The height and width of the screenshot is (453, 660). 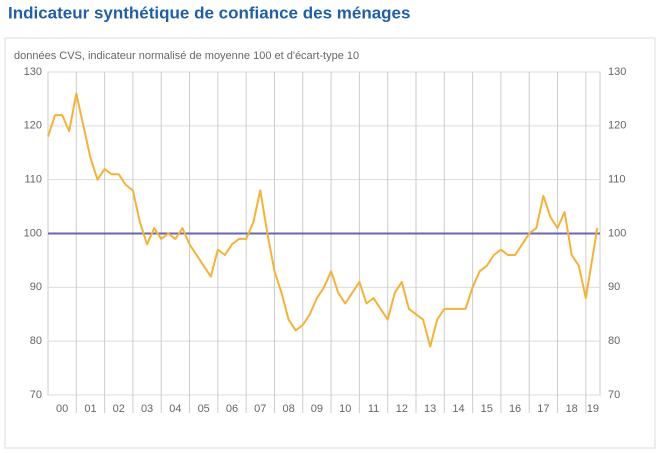 What do you see at coordinates (345, 409) in the screenshot?
I see `x-tick-label: 10` at bounding box center [345, 409].